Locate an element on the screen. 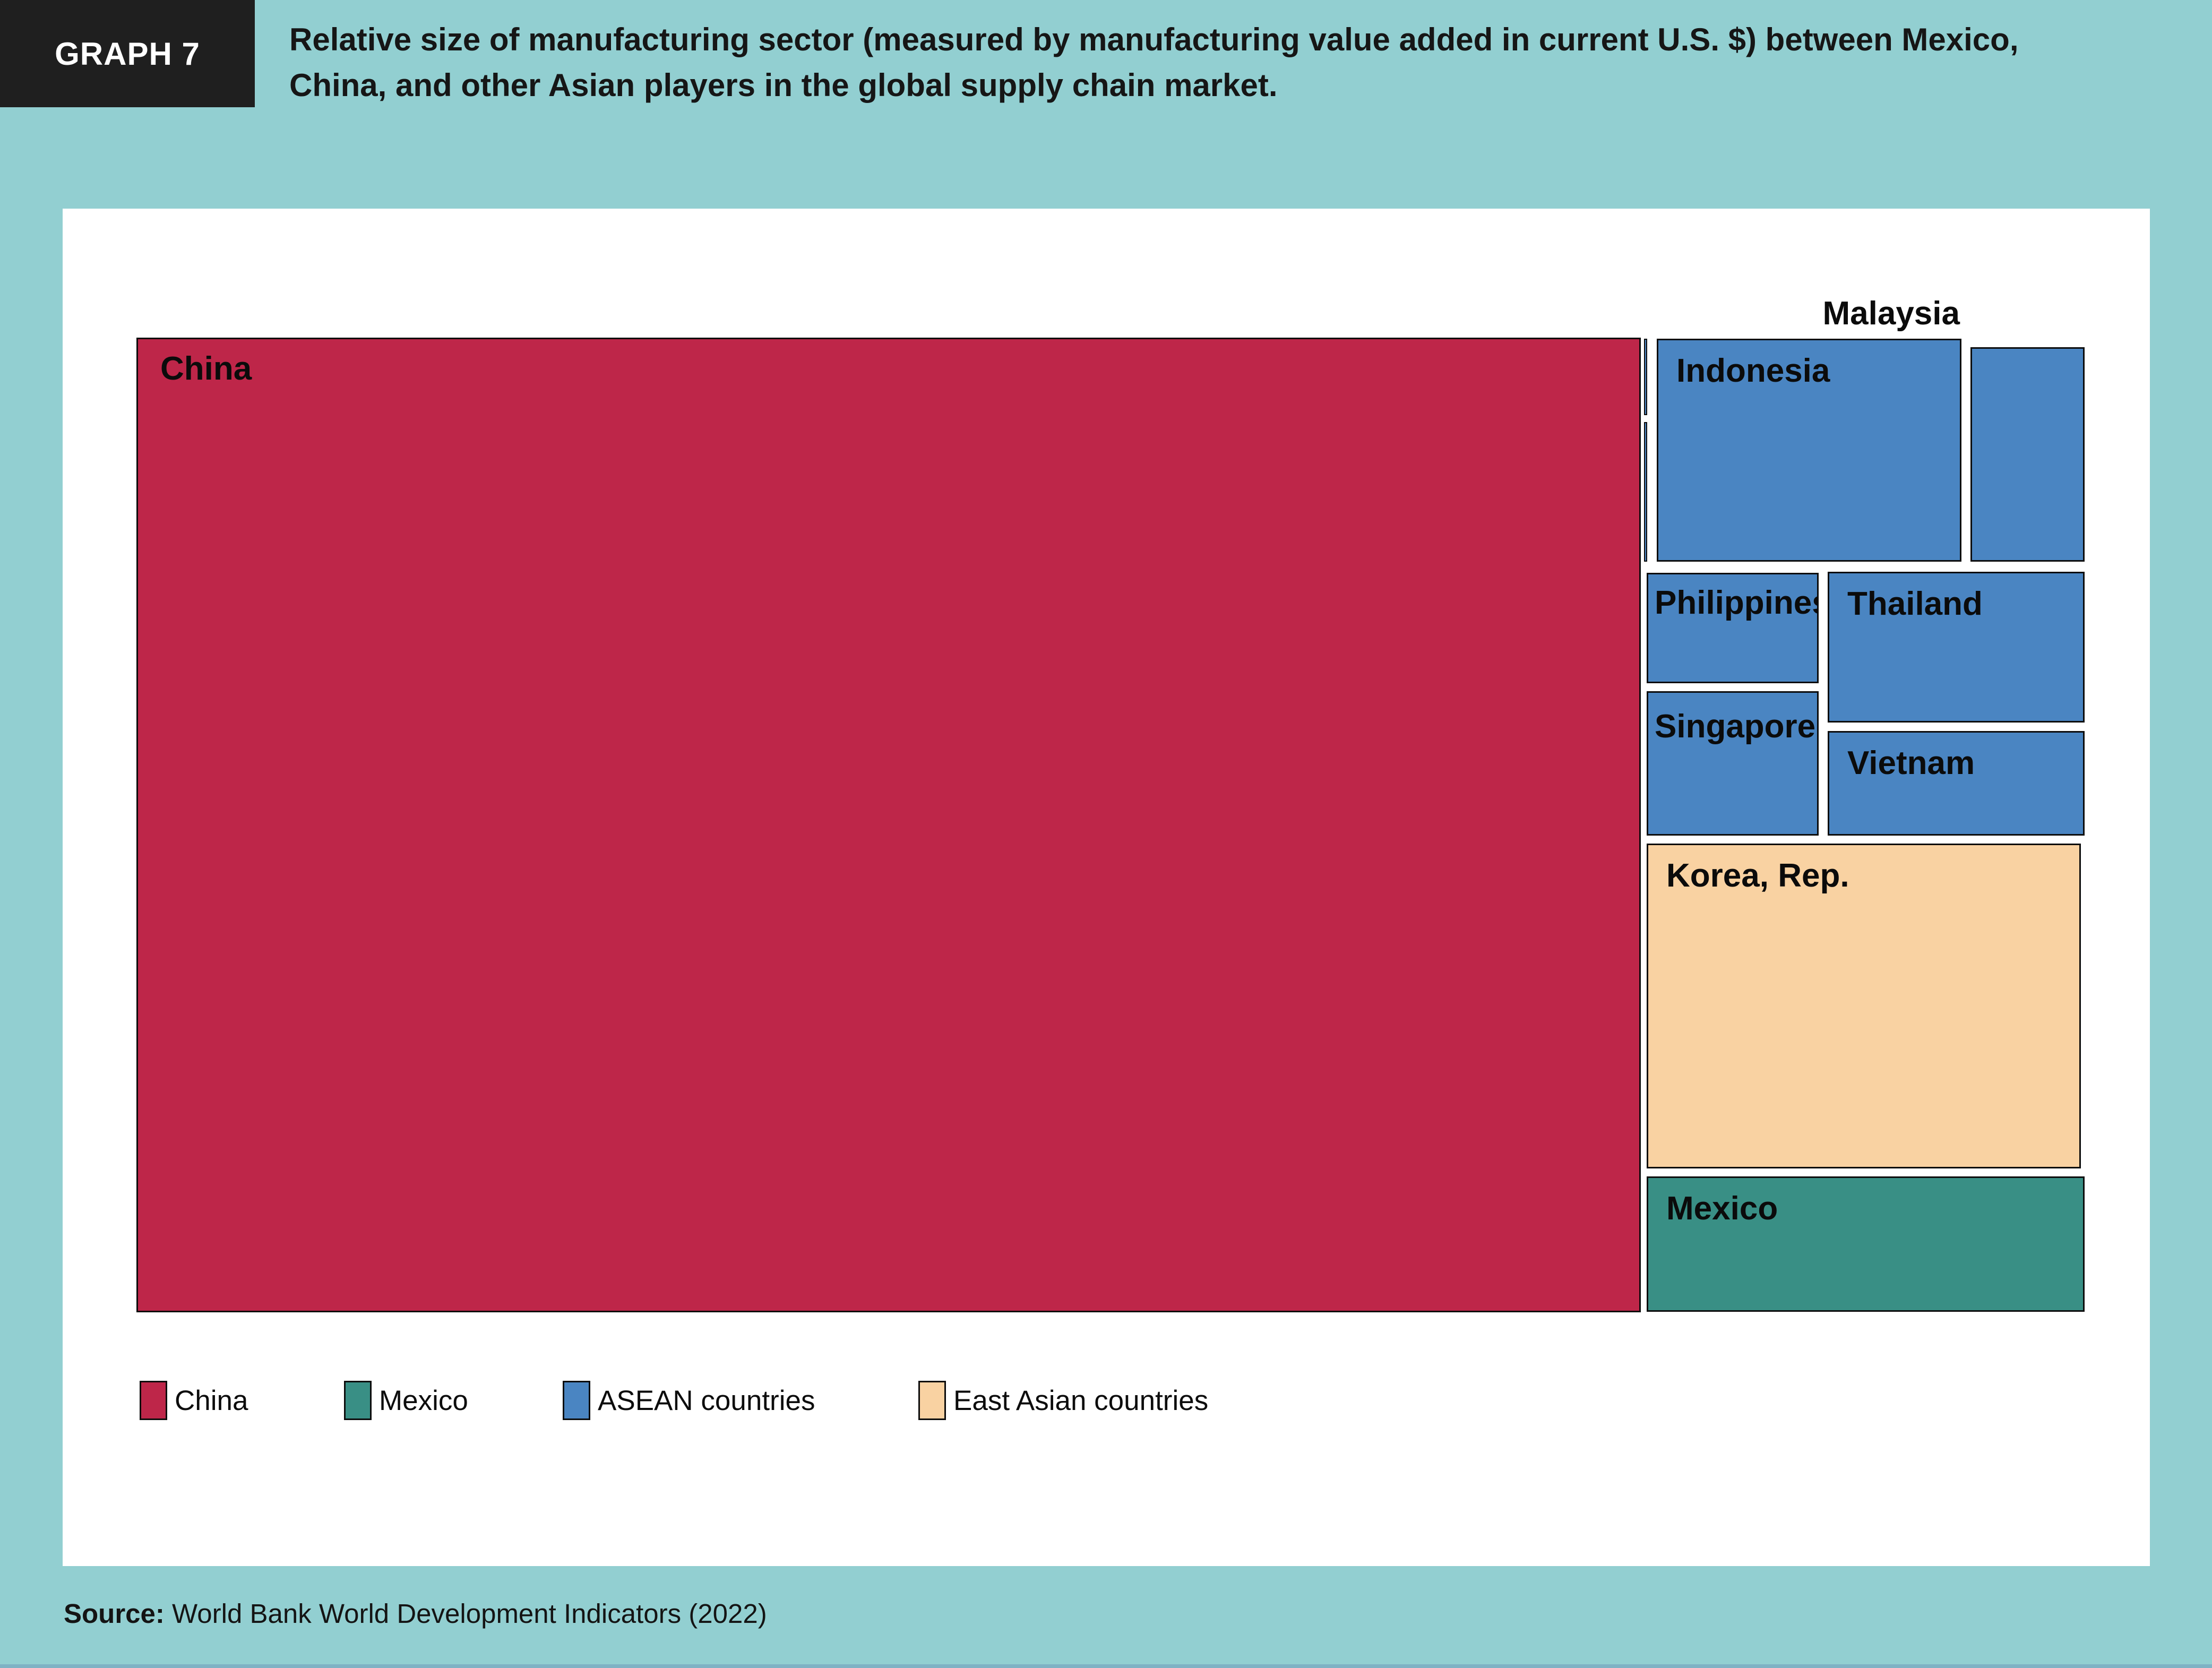 This screenshot has height=1668, width=2212. legend-label: Mexico is located at coordinates (424, 1400).